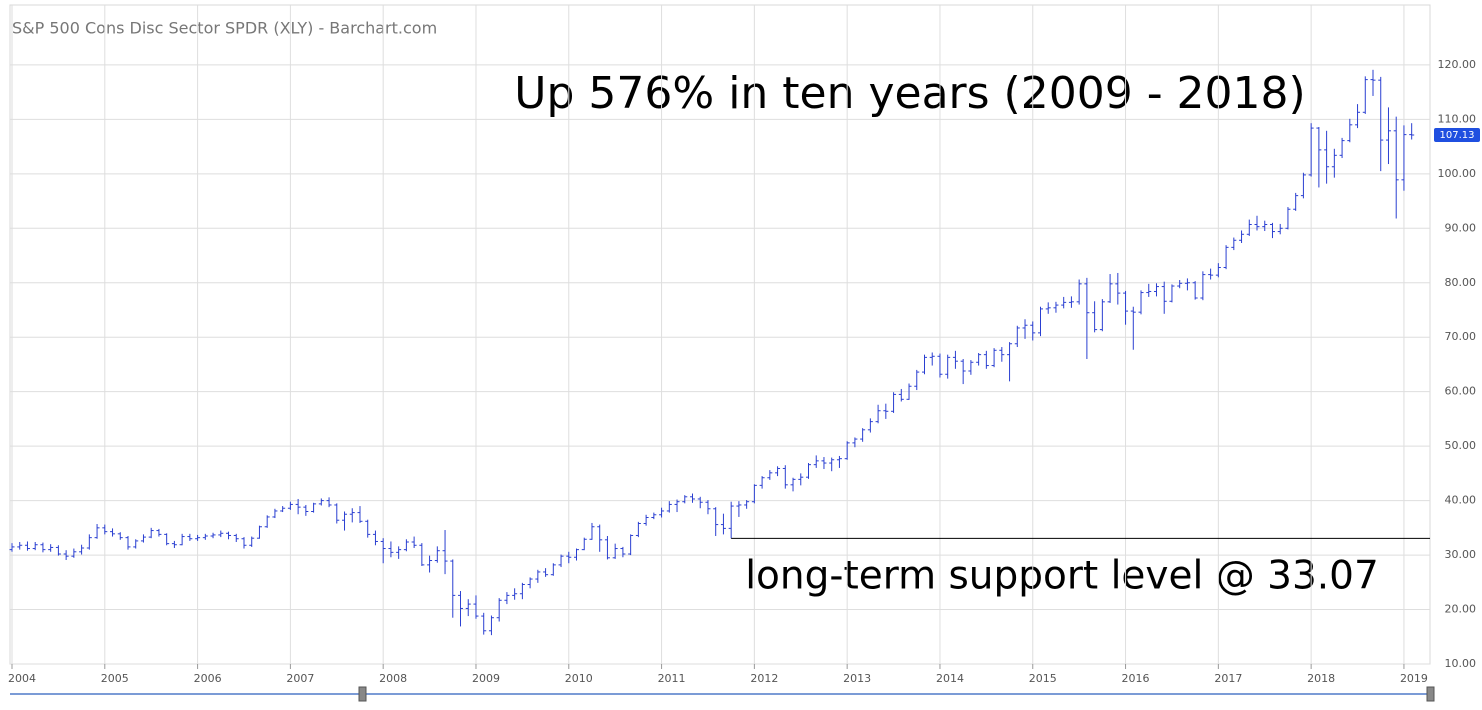 Image resolution: width=1482 pixels, height=710 pixels. Describe the element at coordinates (1136, 678) in the screenshot. I see `x-tick-label: 2016` at that location.